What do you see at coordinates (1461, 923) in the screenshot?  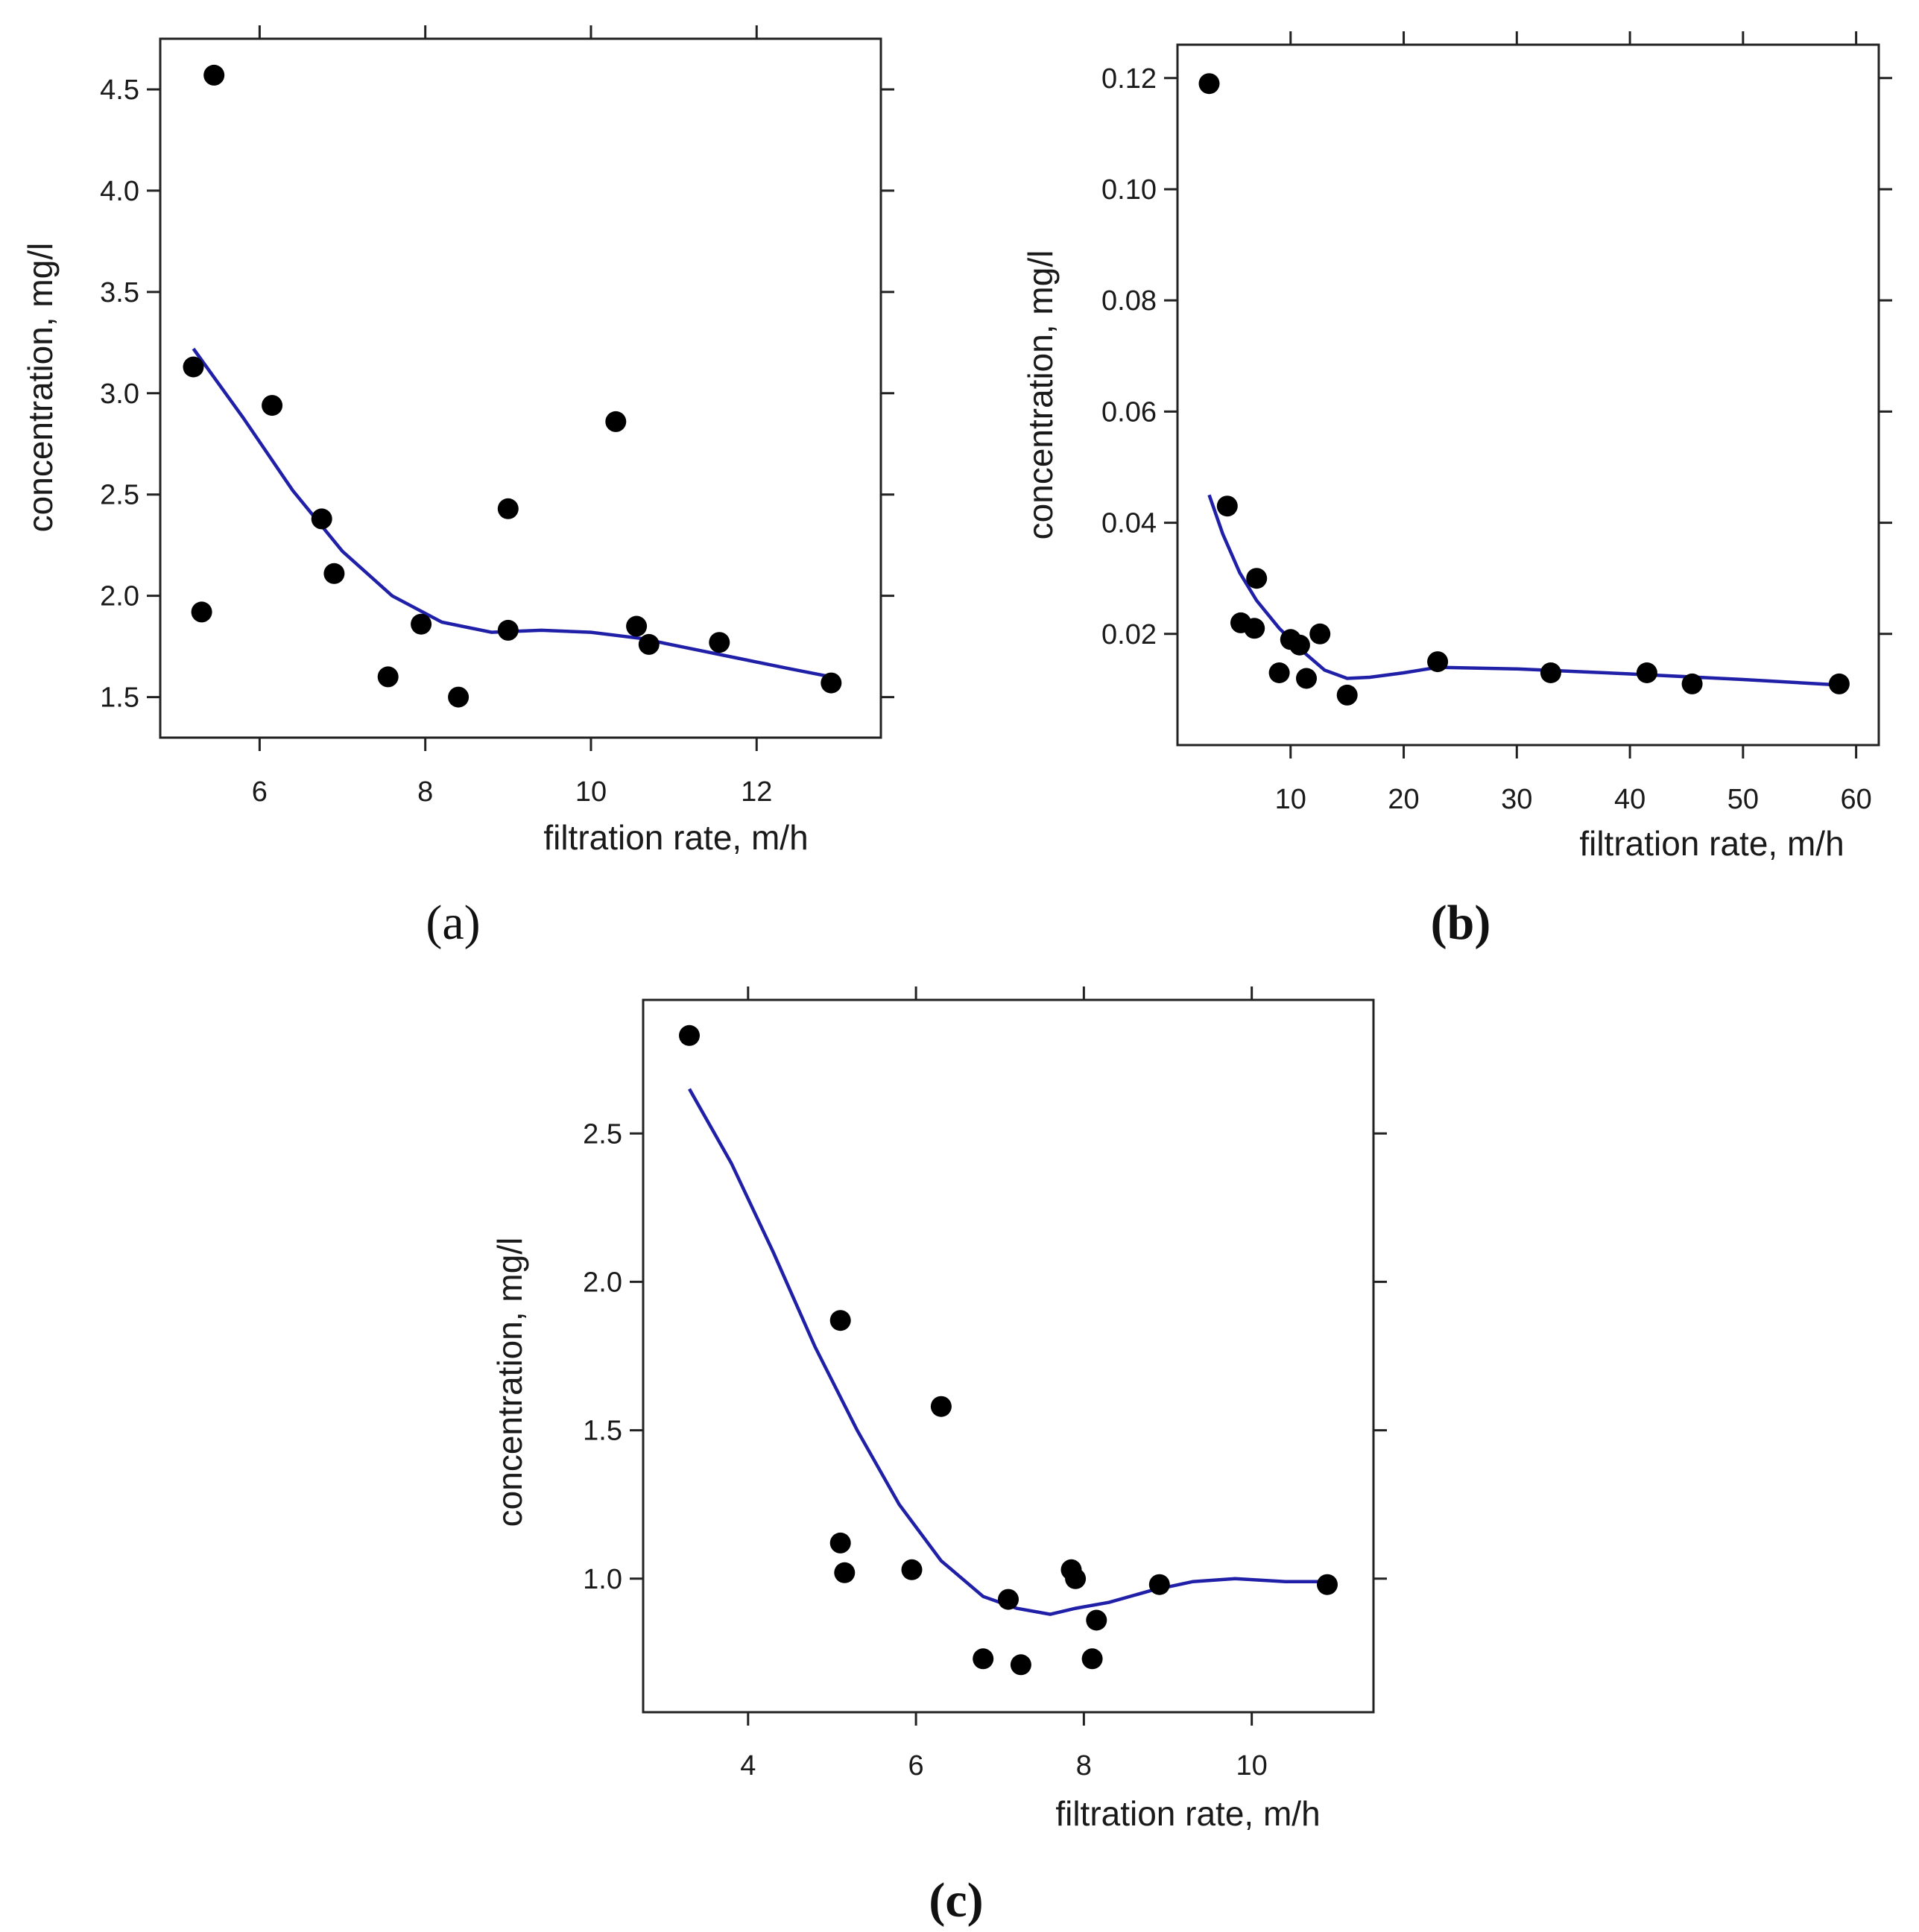 I see `panel-label: (b)` at bounding box center [1461, 923].